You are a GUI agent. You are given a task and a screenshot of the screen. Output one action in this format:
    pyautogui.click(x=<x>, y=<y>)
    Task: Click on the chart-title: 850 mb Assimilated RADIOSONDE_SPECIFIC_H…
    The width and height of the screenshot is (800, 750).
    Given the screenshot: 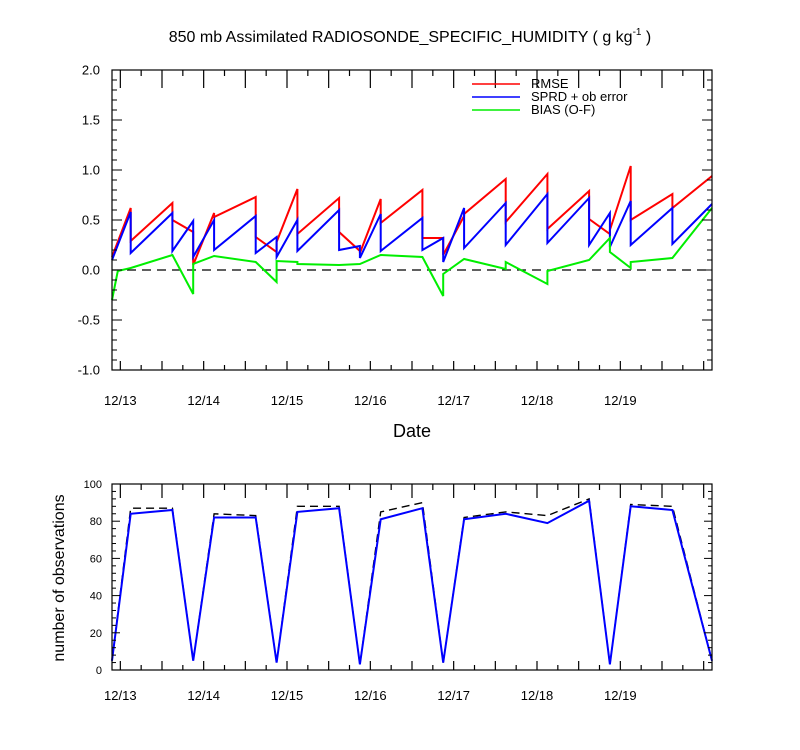 What is the action you would take?
    pyautogui.click(x=410, y=36)
    